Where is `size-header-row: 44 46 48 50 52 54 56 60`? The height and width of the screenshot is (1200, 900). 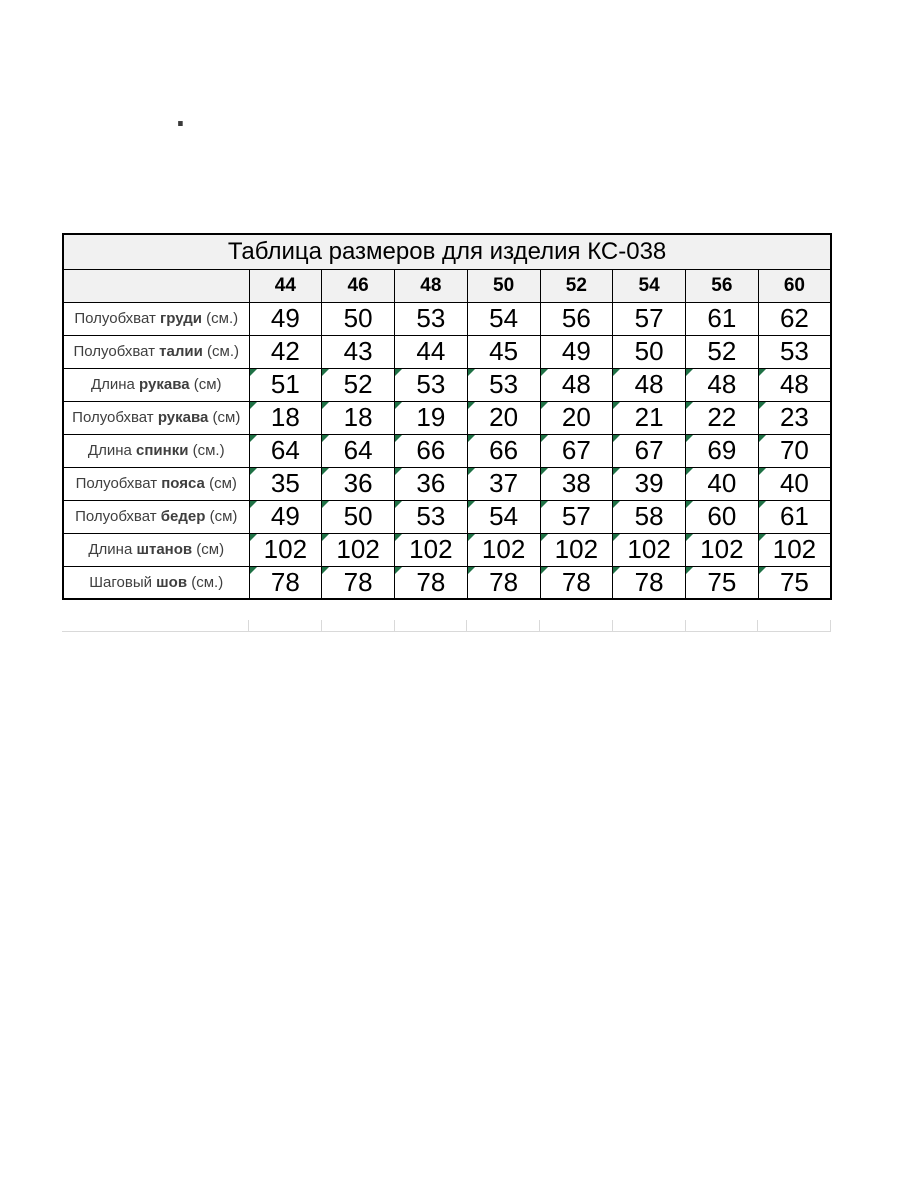
size-header-row: 44 46 48 50 52 54 56 60 is located at coordinates (447, 285).